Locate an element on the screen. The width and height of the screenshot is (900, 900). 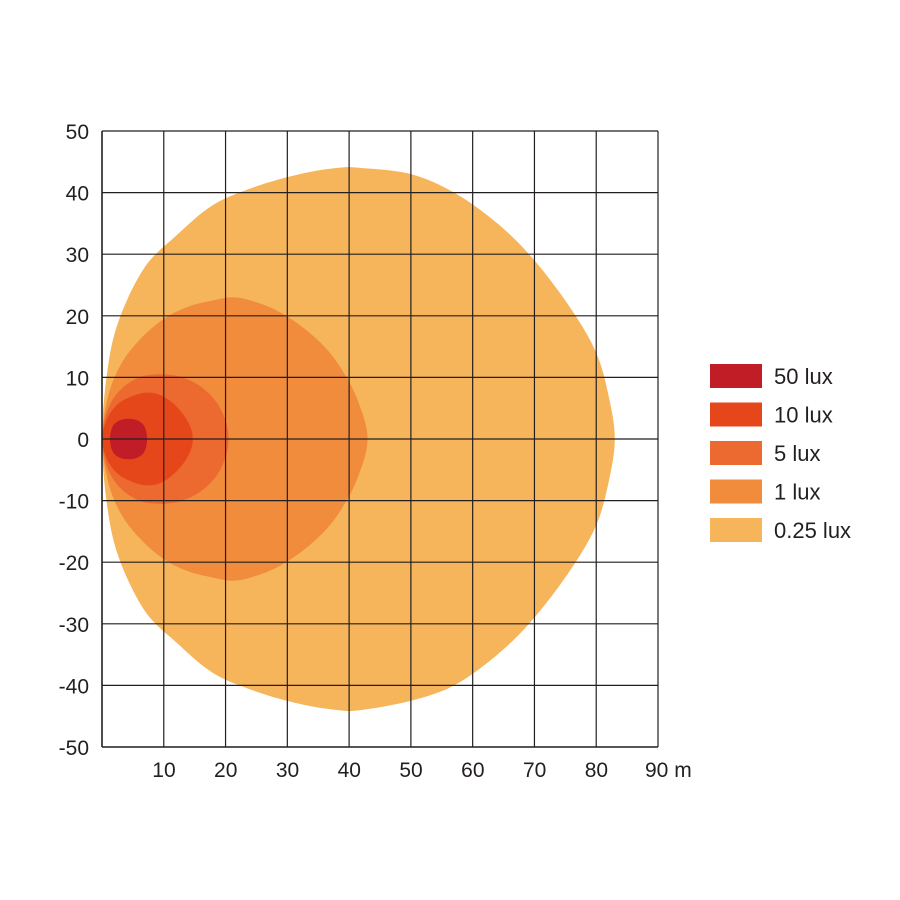
legend-label: 10 lux is located at coordinates (803, 415).